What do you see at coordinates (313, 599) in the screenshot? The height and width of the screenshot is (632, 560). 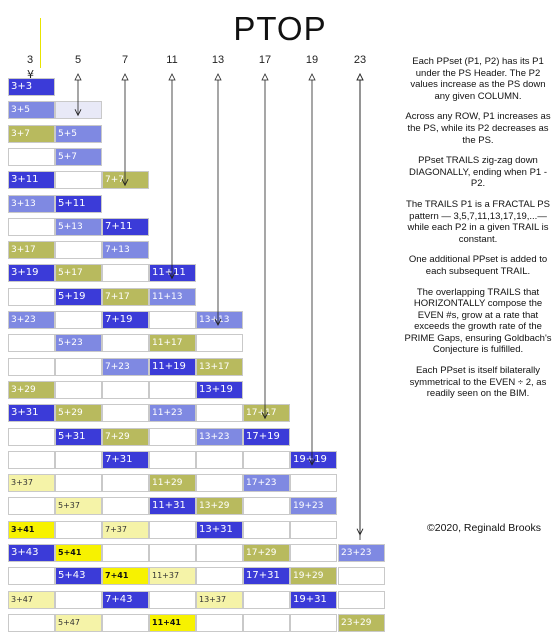 I see `ppset-cell: 19+31` at bounding box center [313, 599].